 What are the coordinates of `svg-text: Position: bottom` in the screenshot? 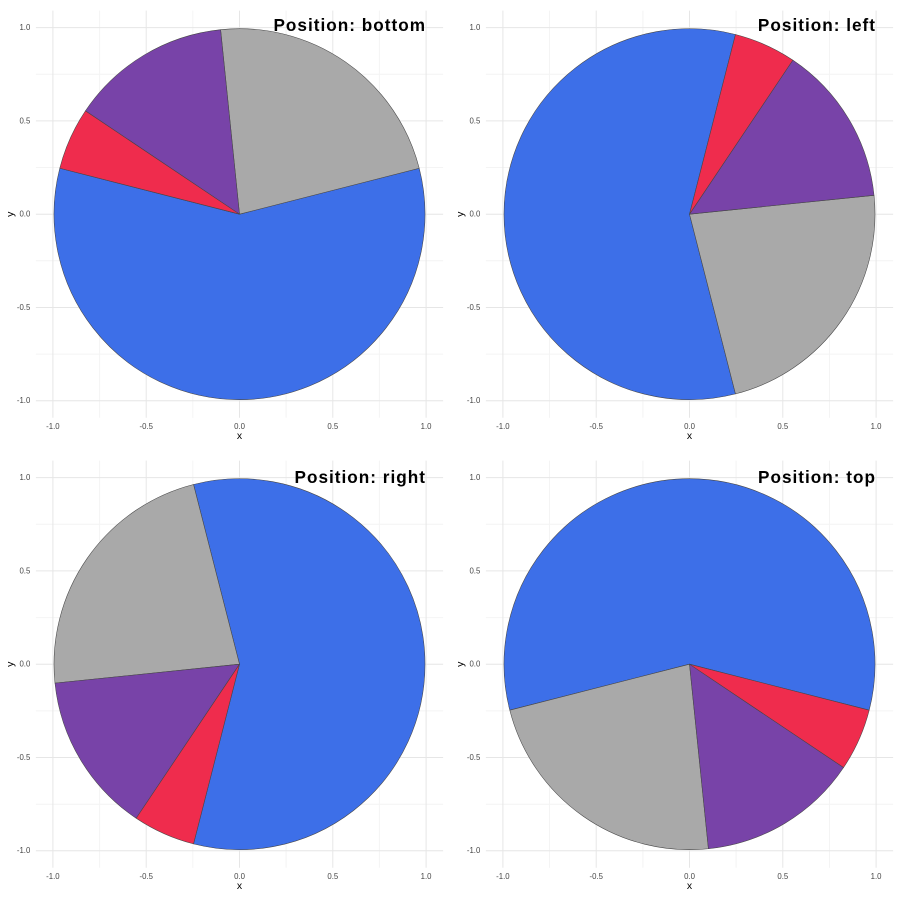 It's located at (349, 25).